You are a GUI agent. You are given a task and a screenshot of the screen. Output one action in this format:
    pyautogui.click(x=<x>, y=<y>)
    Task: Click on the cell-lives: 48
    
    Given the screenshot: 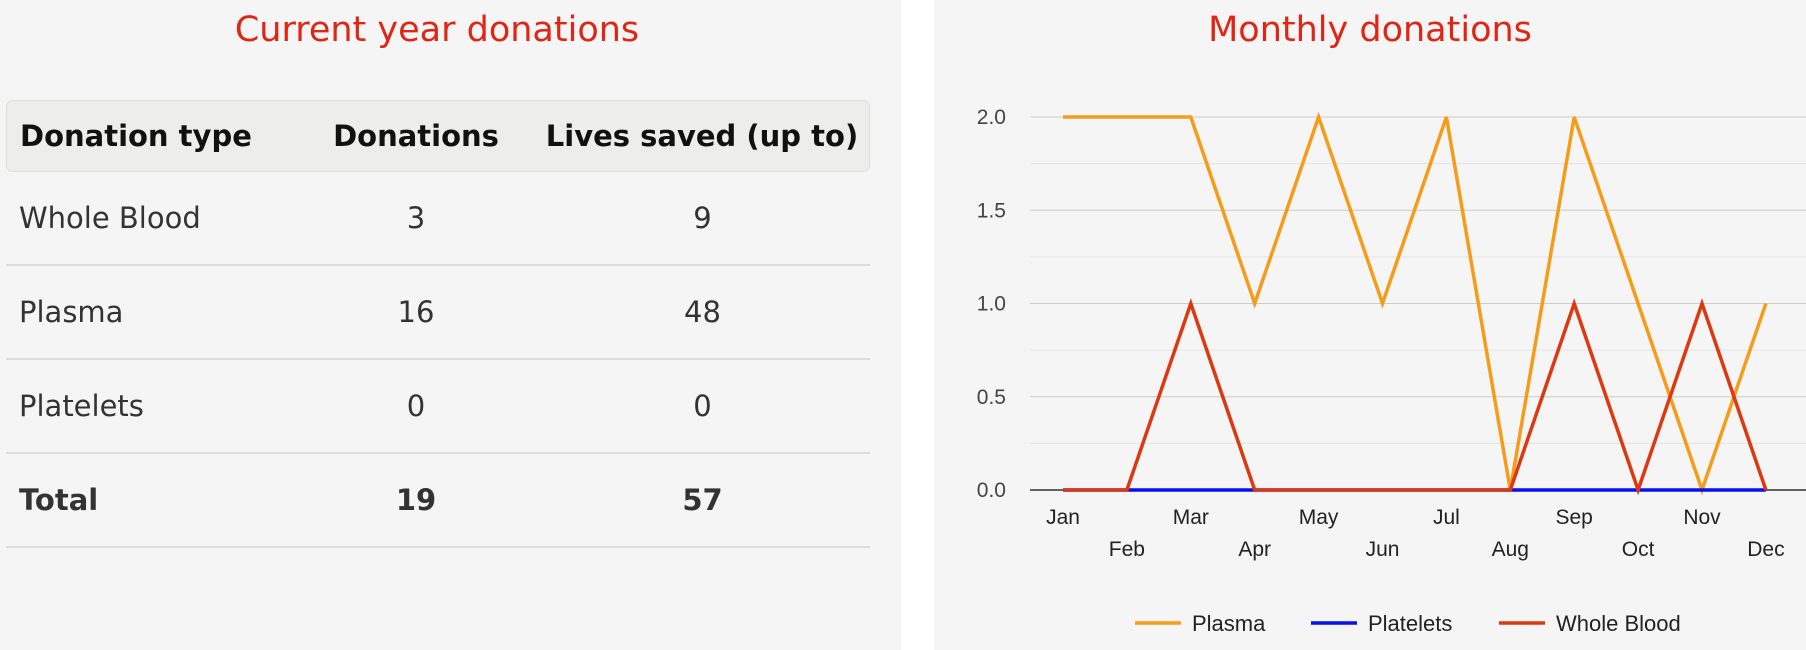 What is the action you would take?
    pyautogui.click(x=702, y=313)
    